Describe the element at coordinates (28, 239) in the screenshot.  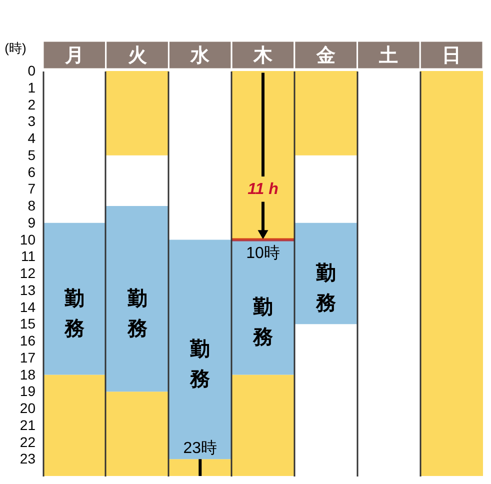
I see `y-tick-label: 10` at that location.